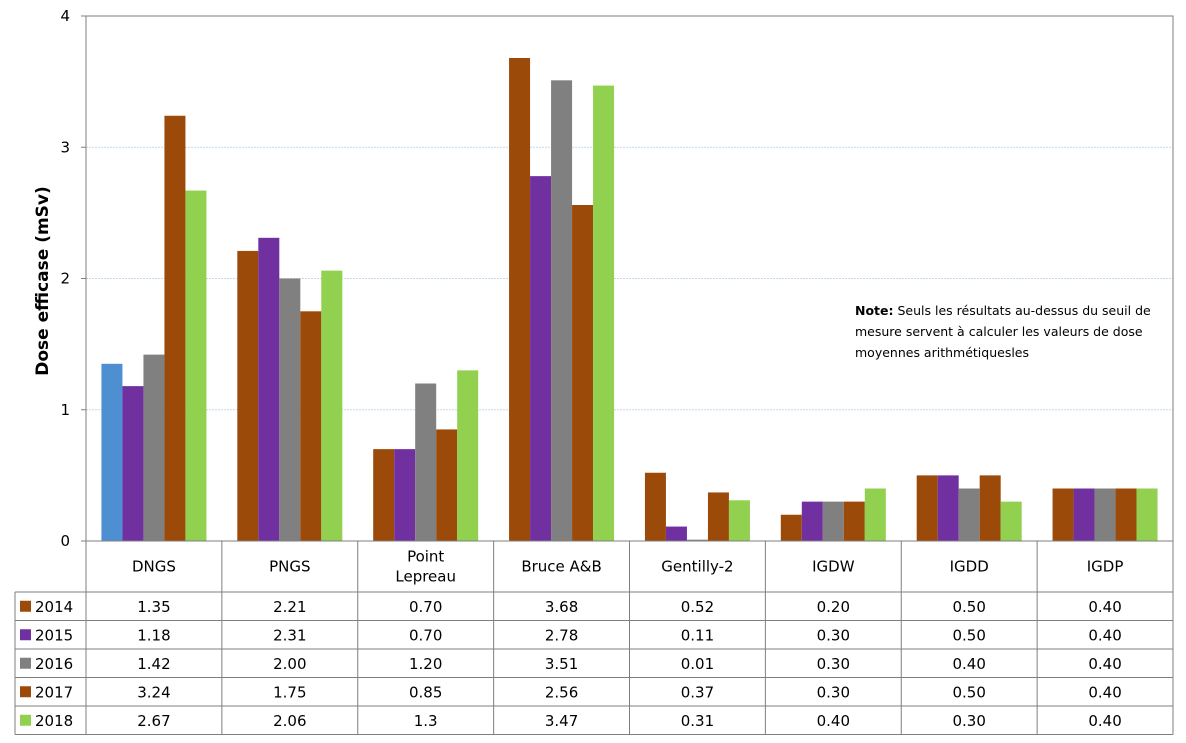 The height and width of the screenshot is (743, 1186). I want to click on category-label: DNGS, so click(154, 567).